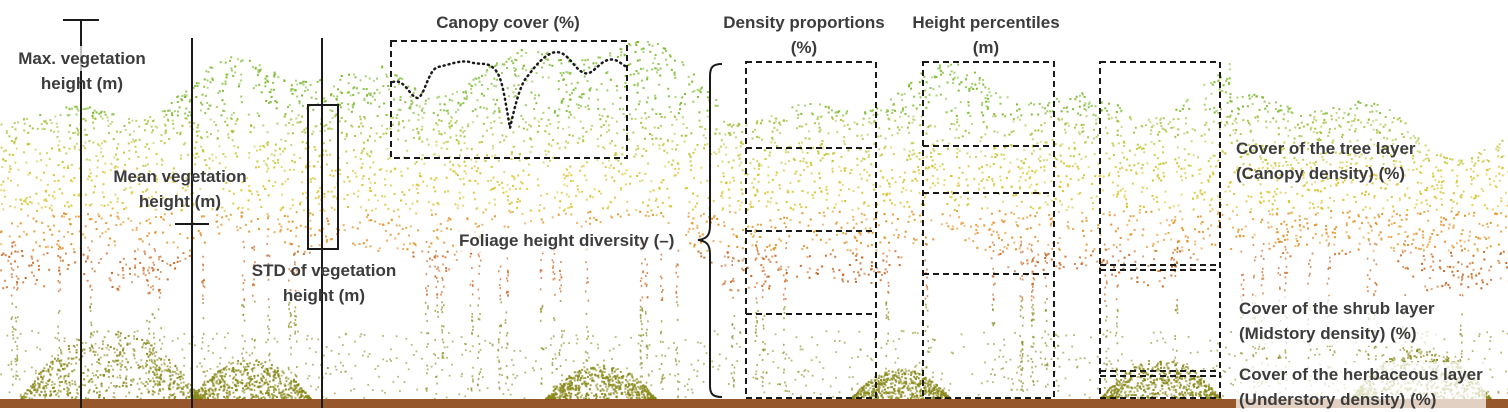  What do you see at coordinates (324, 295) in the screenshot?
I see `std-height-label-line2: height (m)` at bounding box center [324, 295].